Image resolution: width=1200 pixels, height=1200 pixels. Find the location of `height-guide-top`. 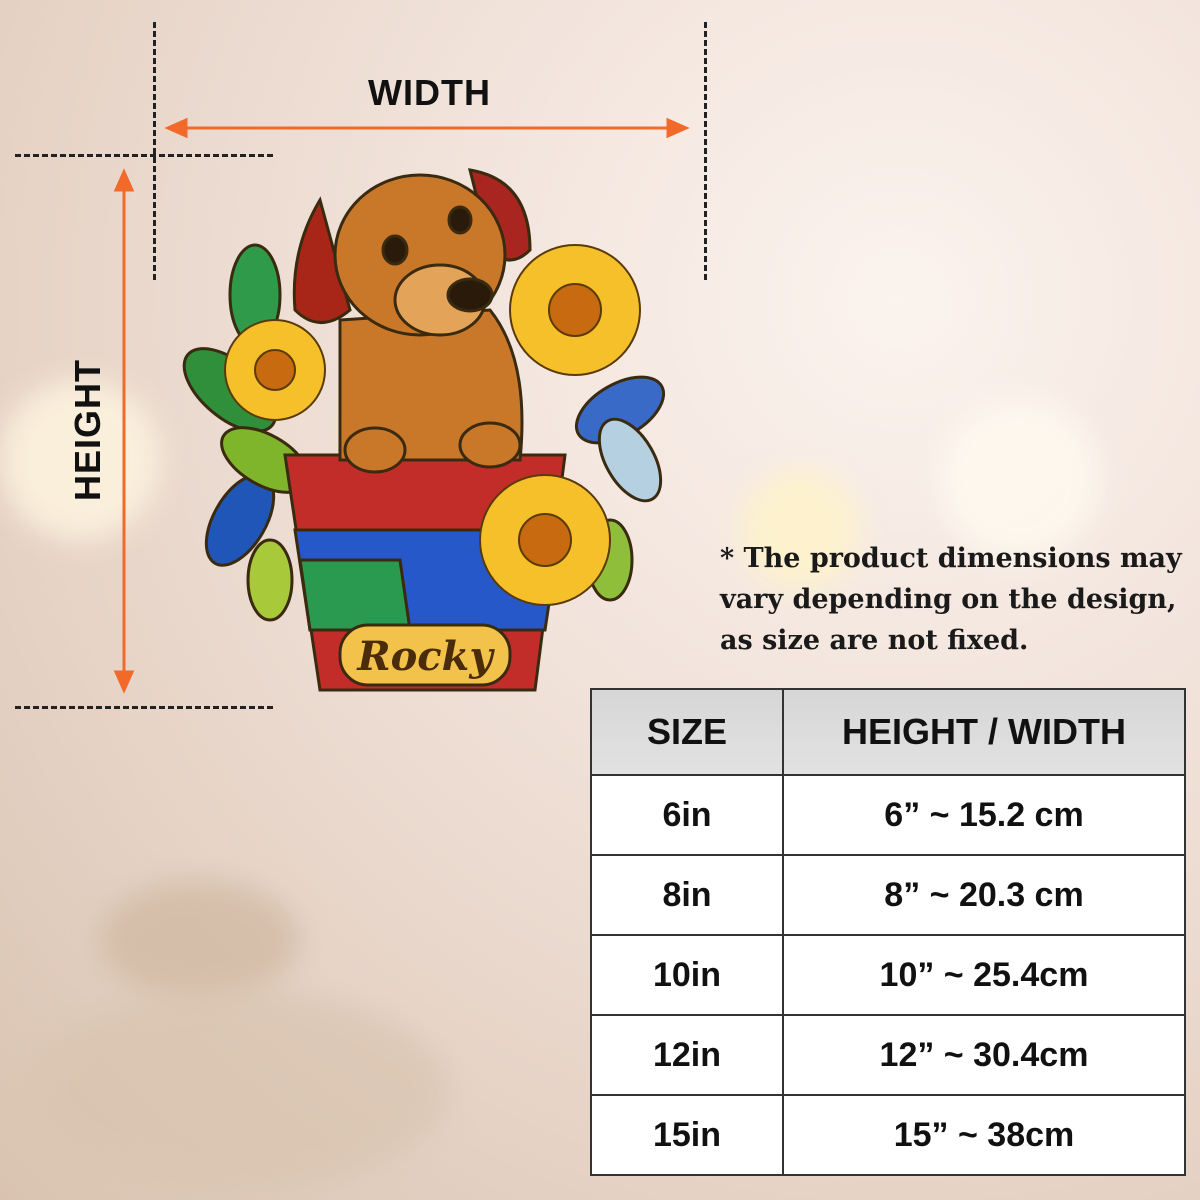

height-guide-top is located at coordinates (144, 155).